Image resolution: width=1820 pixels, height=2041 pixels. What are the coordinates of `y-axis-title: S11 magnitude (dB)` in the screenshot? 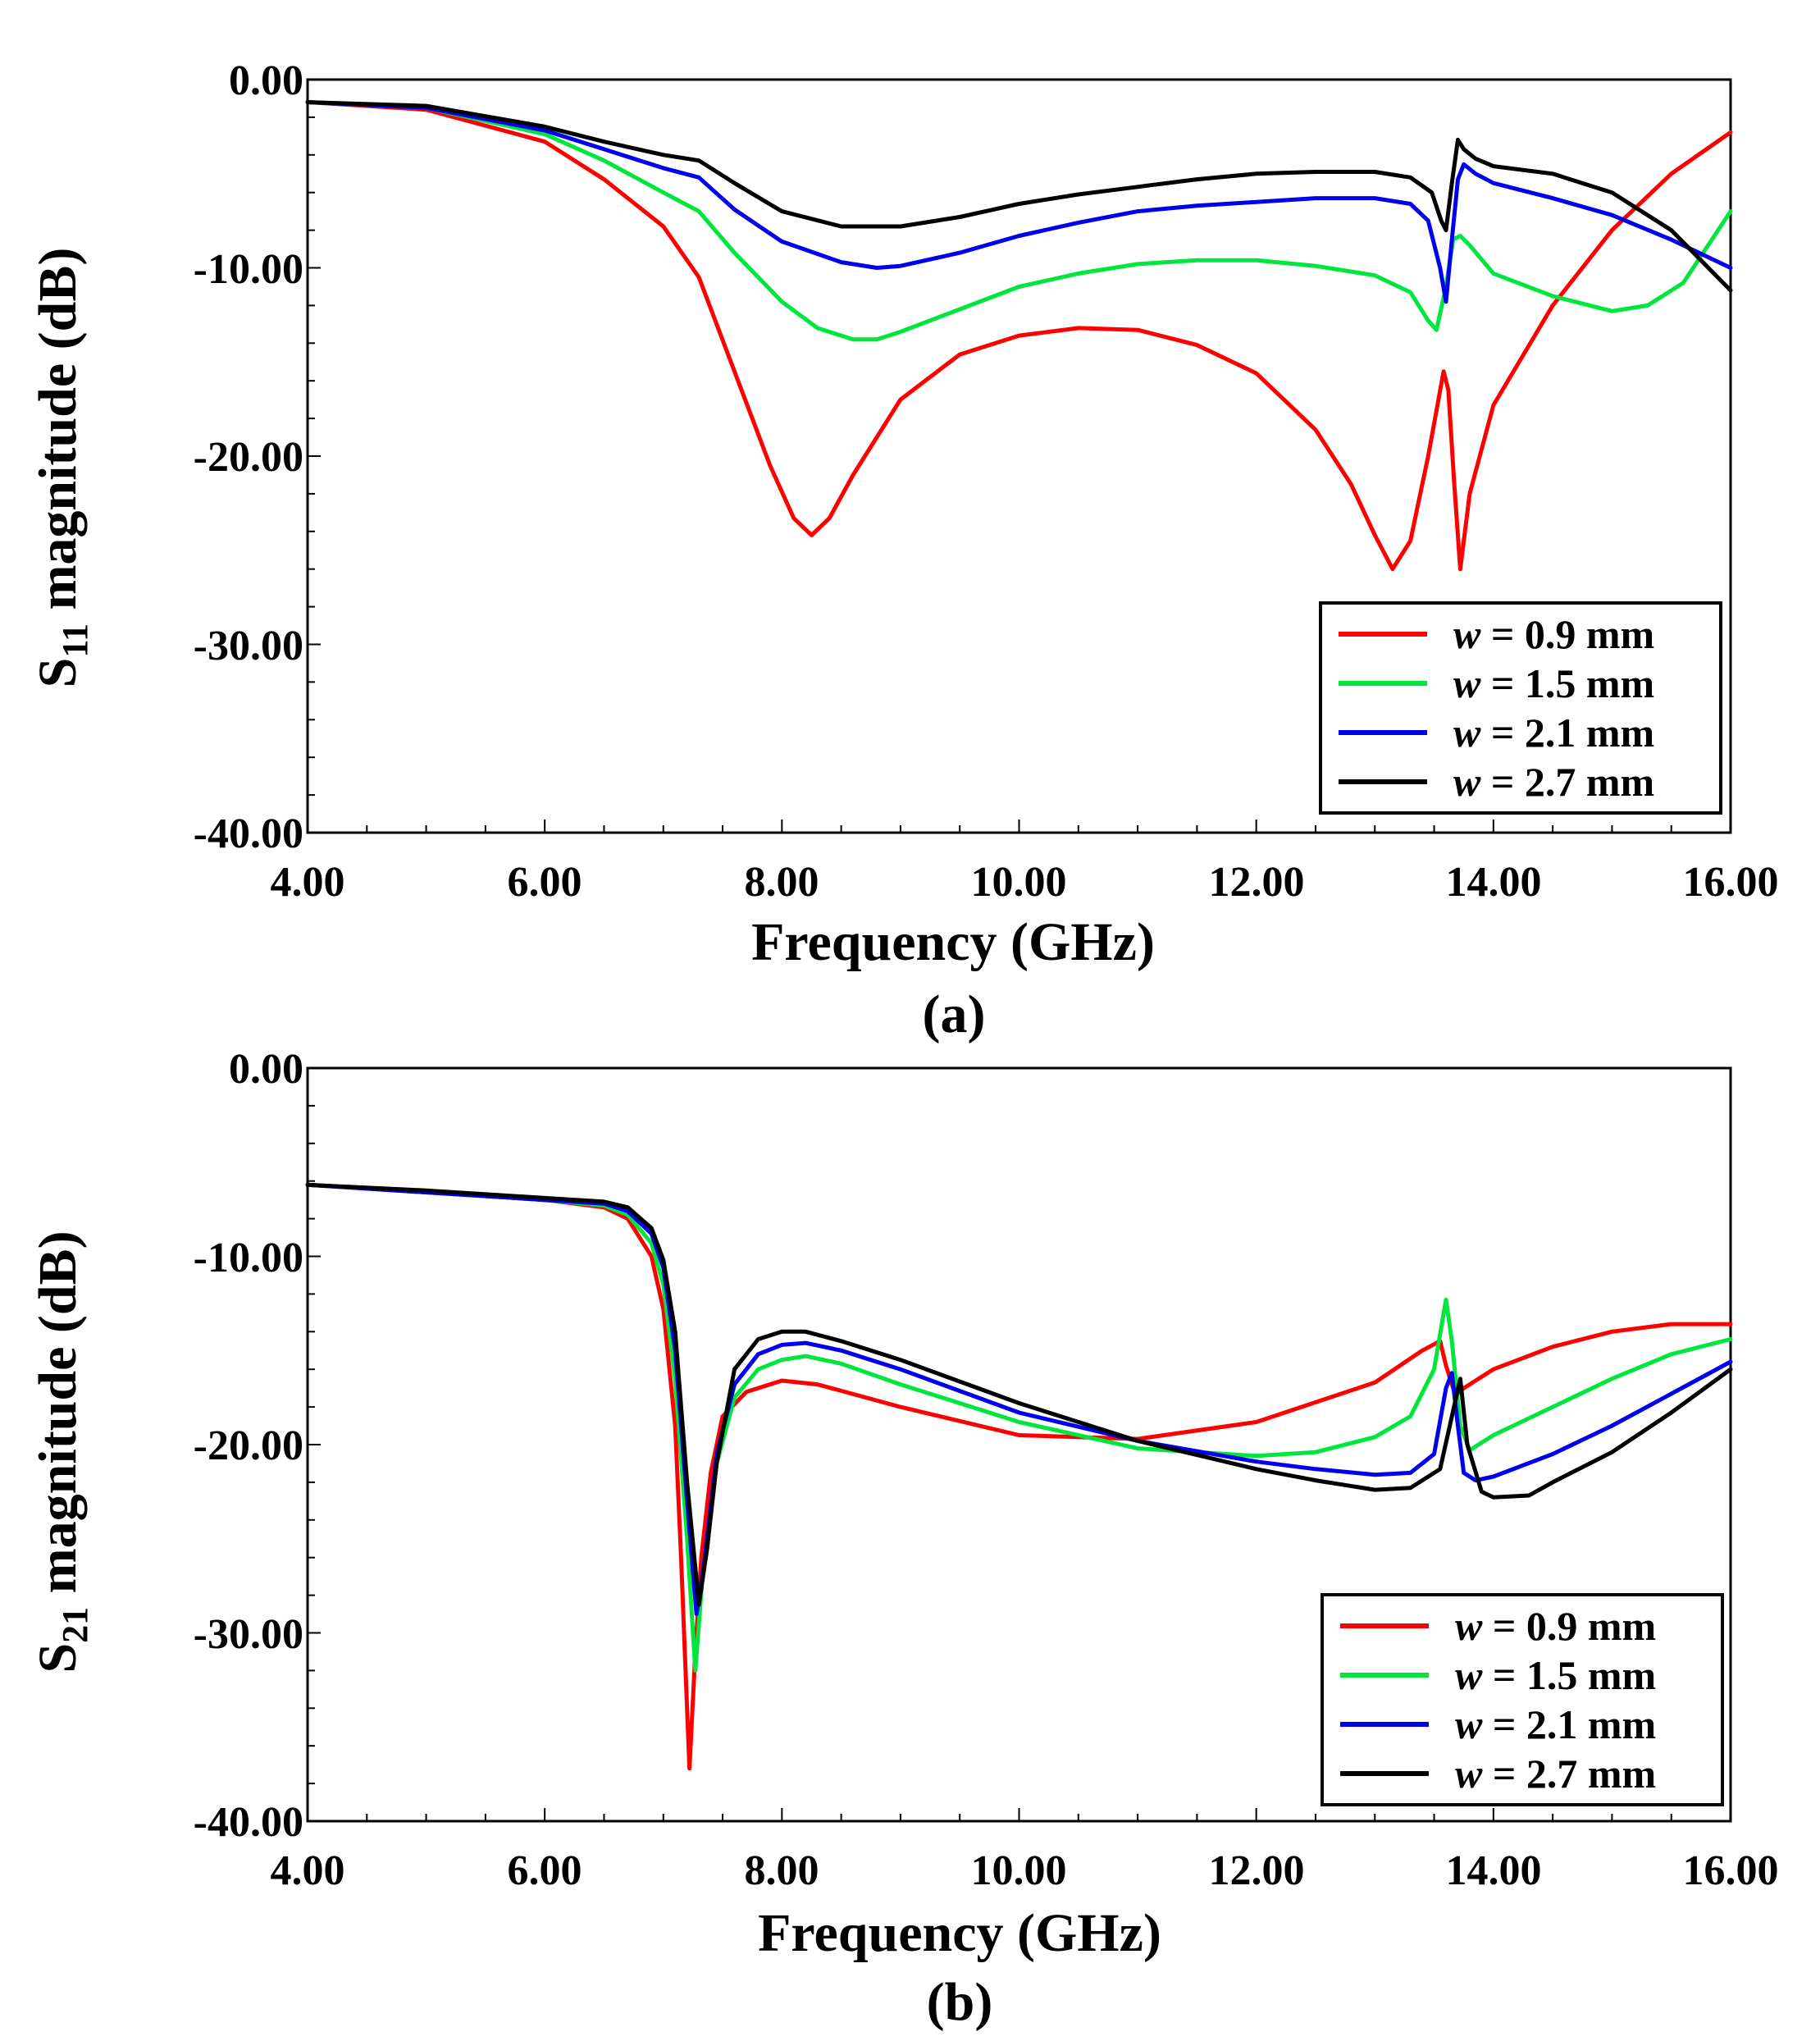 It's located at (62, 468).